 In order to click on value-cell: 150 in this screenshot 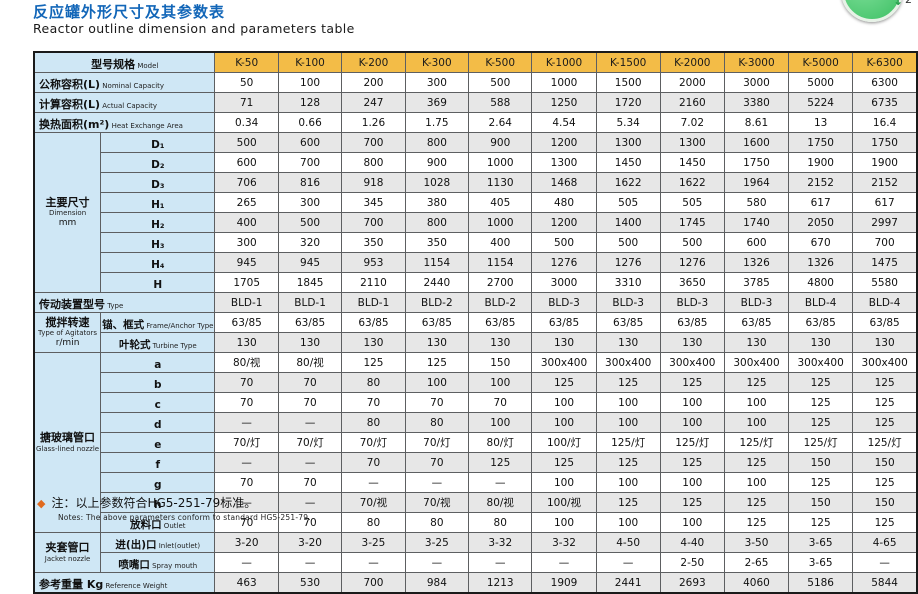, I will do `click(821, 502)`.